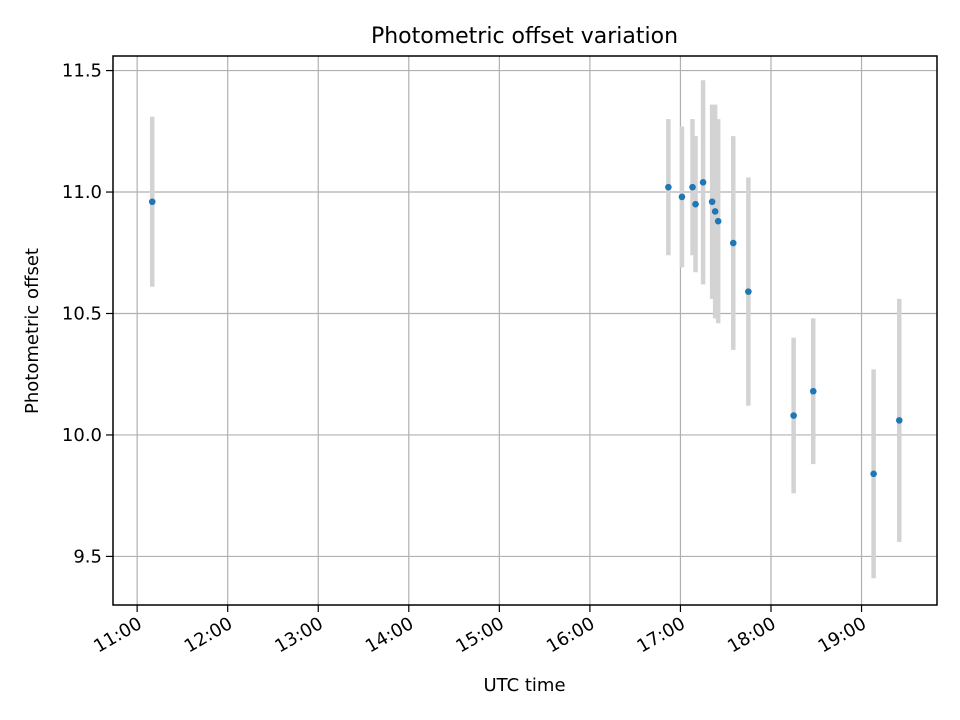 This screenshot has height=720, width=960. Describe the element at coordinates (524, 685) in the screenshot. I see `x-axis-label: UTC time` at that location.